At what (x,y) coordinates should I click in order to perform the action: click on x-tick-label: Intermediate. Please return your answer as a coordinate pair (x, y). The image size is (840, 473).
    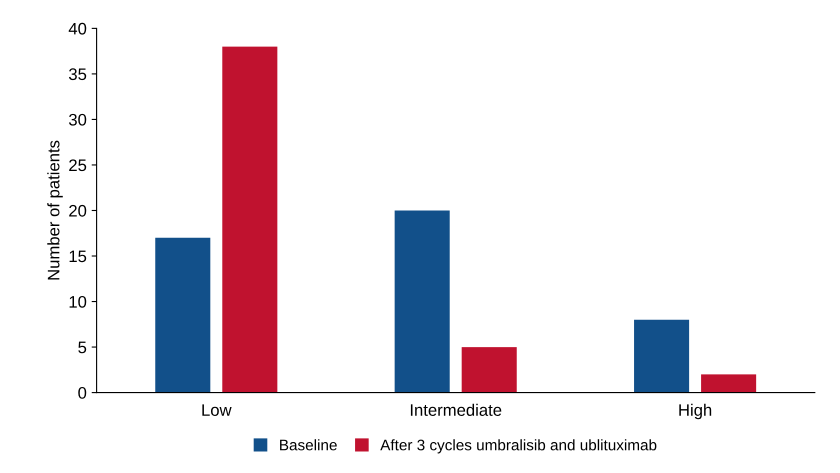
    Looking at the image, I should click on (456, 410).